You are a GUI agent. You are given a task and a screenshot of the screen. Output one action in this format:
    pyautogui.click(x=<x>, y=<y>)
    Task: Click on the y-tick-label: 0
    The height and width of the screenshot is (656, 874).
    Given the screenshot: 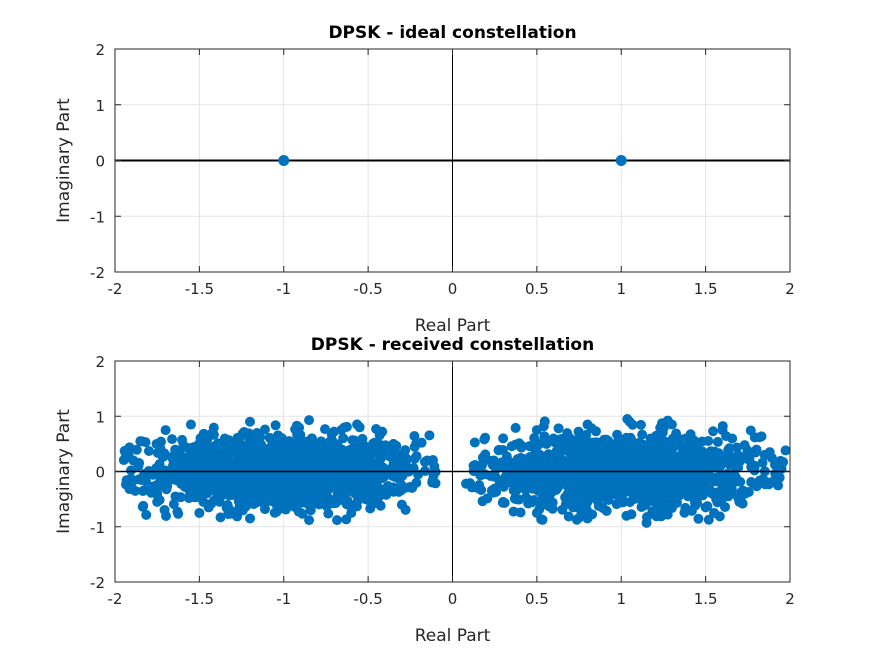 What is the action you would take?
    pyautogui.click(x=100, y=473)
    